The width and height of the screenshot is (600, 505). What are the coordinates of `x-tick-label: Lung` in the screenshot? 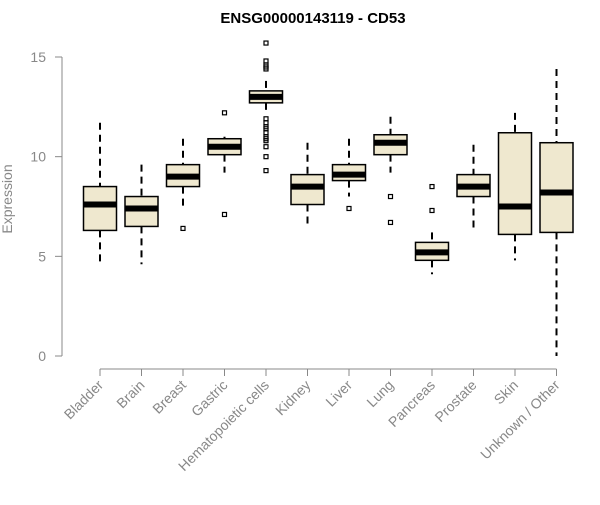 It's located at (379, 393).